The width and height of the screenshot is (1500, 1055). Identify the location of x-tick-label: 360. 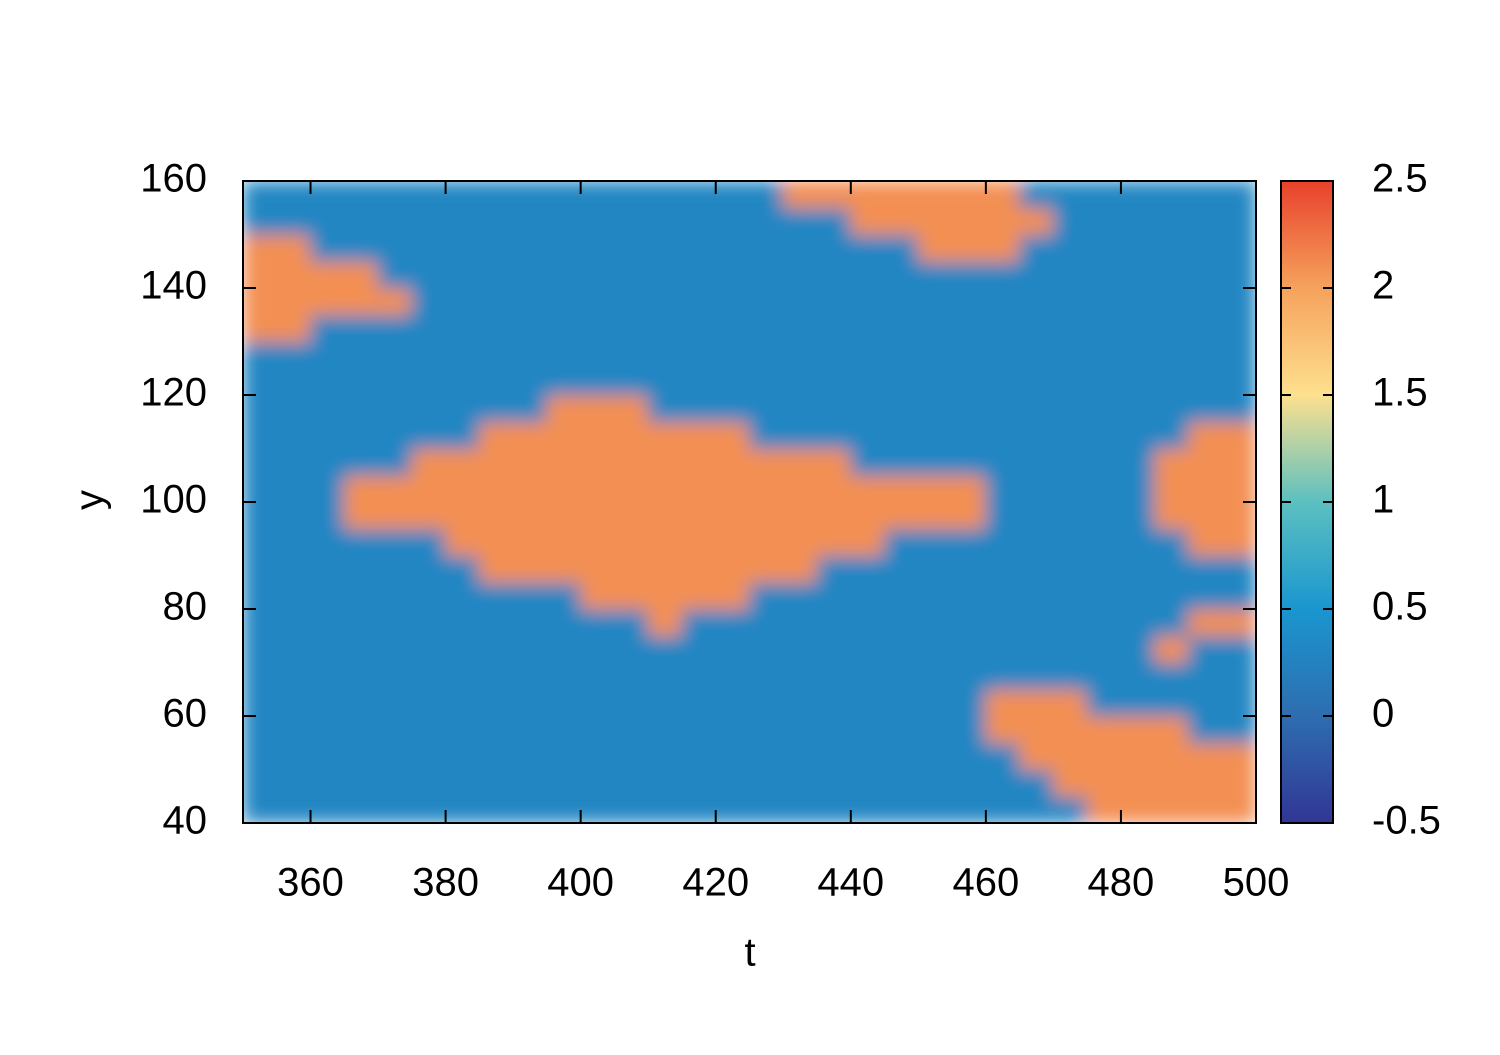
(310, 883).